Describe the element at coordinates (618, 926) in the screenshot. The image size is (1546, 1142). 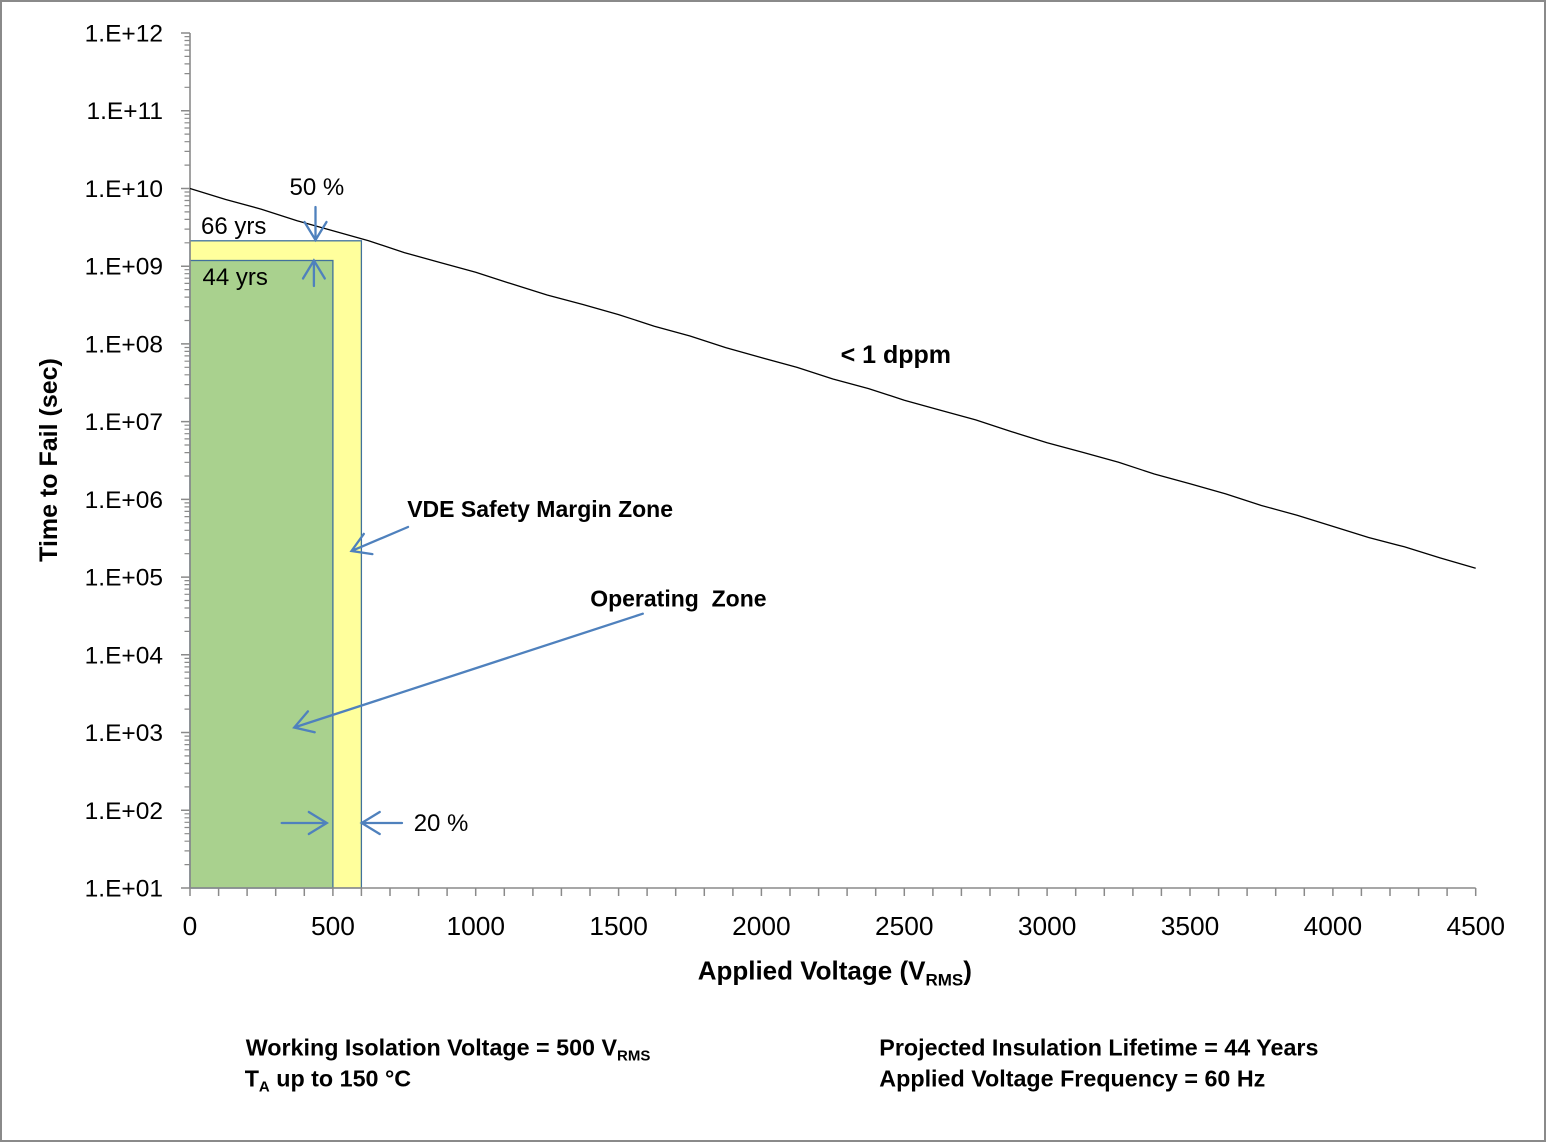
I see `svg-text: 1500` at that location.